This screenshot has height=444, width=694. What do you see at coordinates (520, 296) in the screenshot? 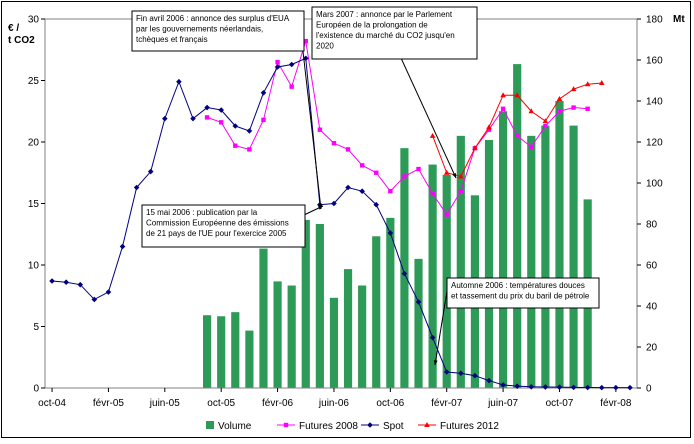
I see `annotation-text-line: et tassement du prix du baril de pétrole` at bounding box center [520, 296].